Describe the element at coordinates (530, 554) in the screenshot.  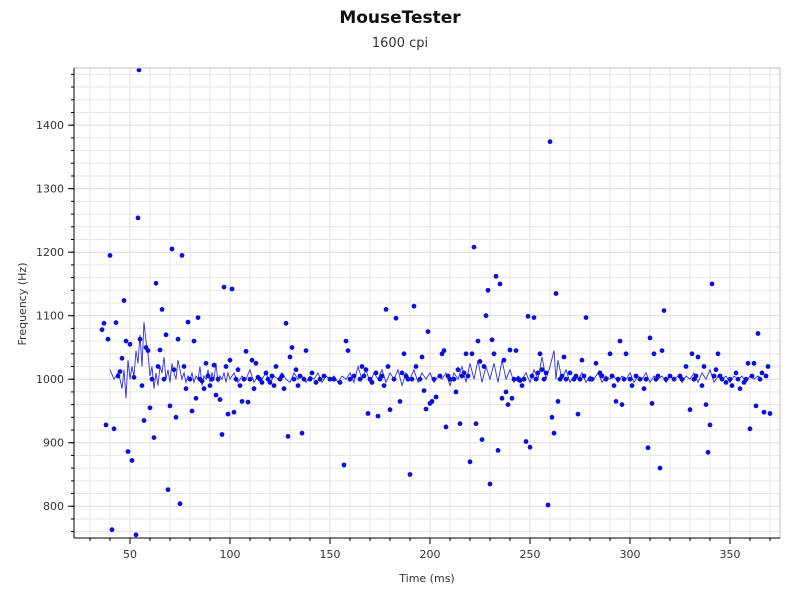
I see `x-tick-label: 250` at that location.